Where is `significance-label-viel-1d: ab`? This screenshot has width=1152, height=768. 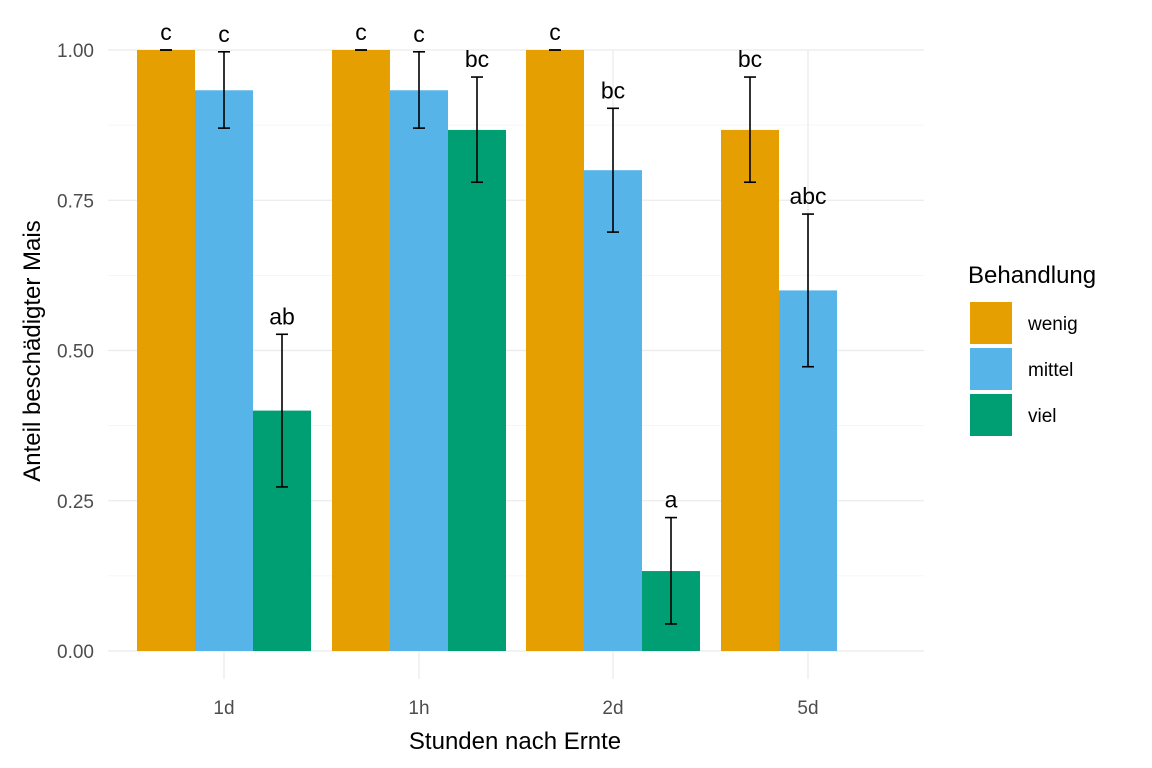 significance-label-viel-1d: ab is located at coordinates (282, 316).